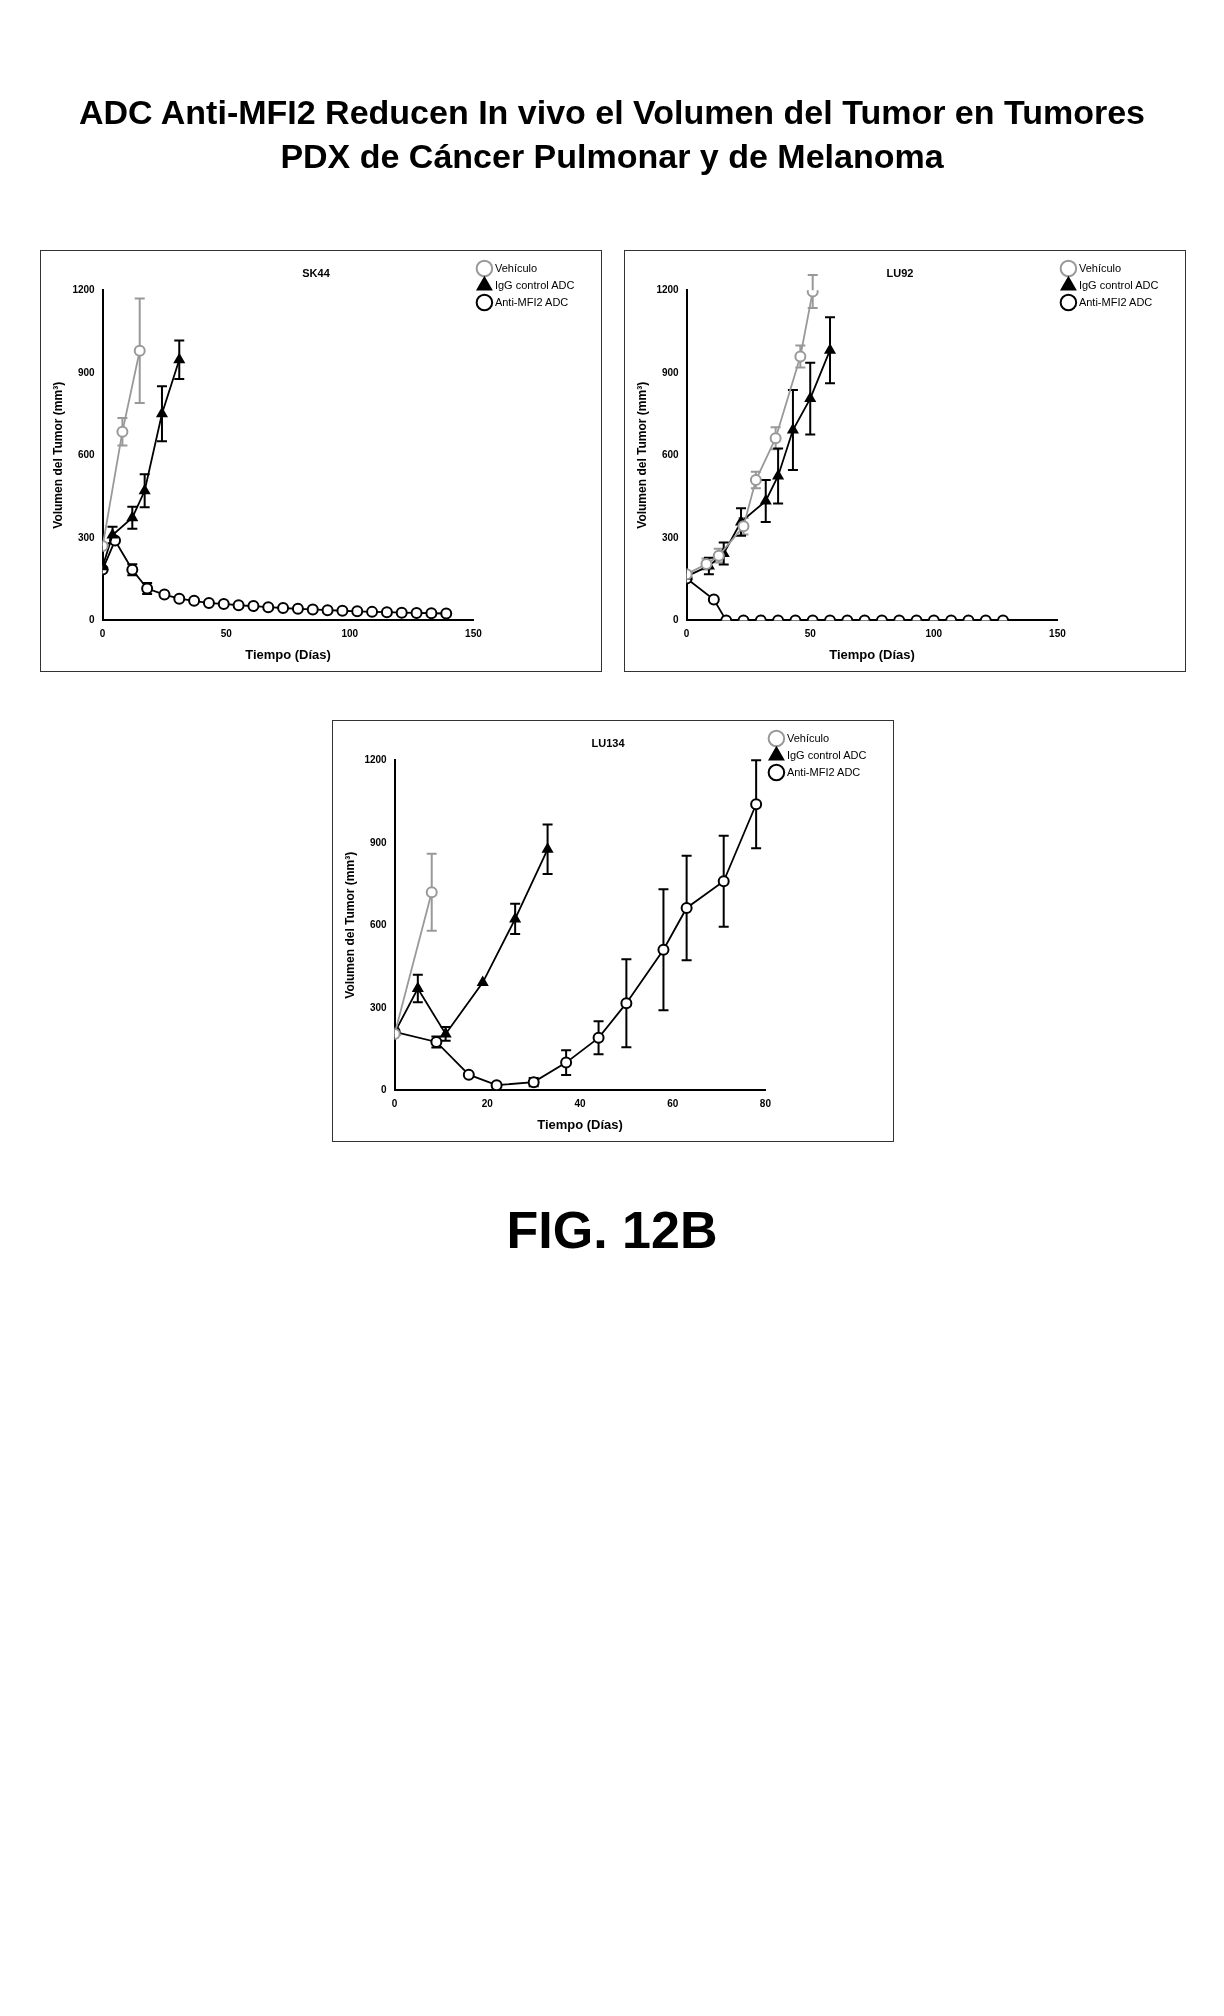 This screenshot has height=2016, width=1224. Describe the element at coordinates (673, 1104) in the screenshot. I see `x-tick-label: 60` at that location.